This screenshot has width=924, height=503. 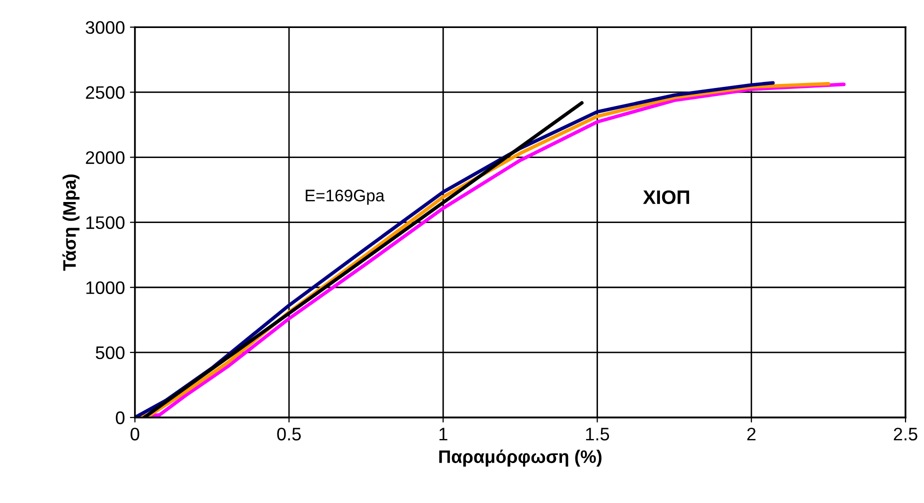 I want to click on x-tick-label: 2.5, so click(x=906, y=434).